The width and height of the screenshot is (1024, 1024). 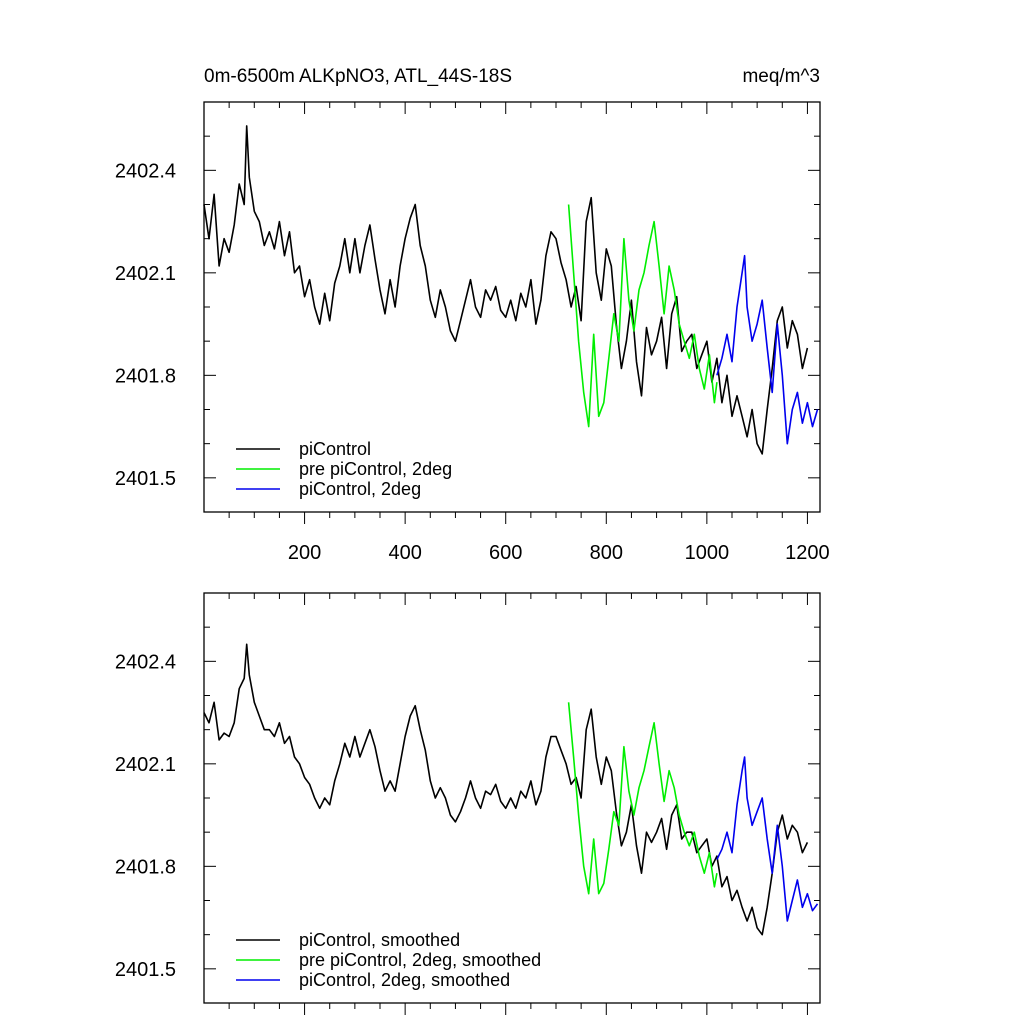 What do you see at coordinates (360, 489) in the screenshot?
I see `legend-label: piControl, 2deg` at bounding box center [360, 489].